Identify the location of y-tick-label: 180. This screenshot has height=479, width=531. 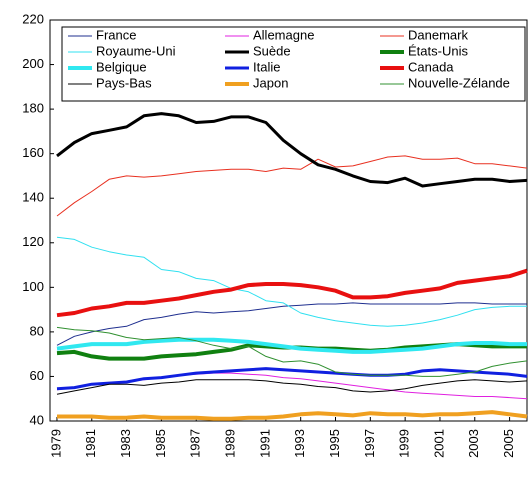
(33, 108).